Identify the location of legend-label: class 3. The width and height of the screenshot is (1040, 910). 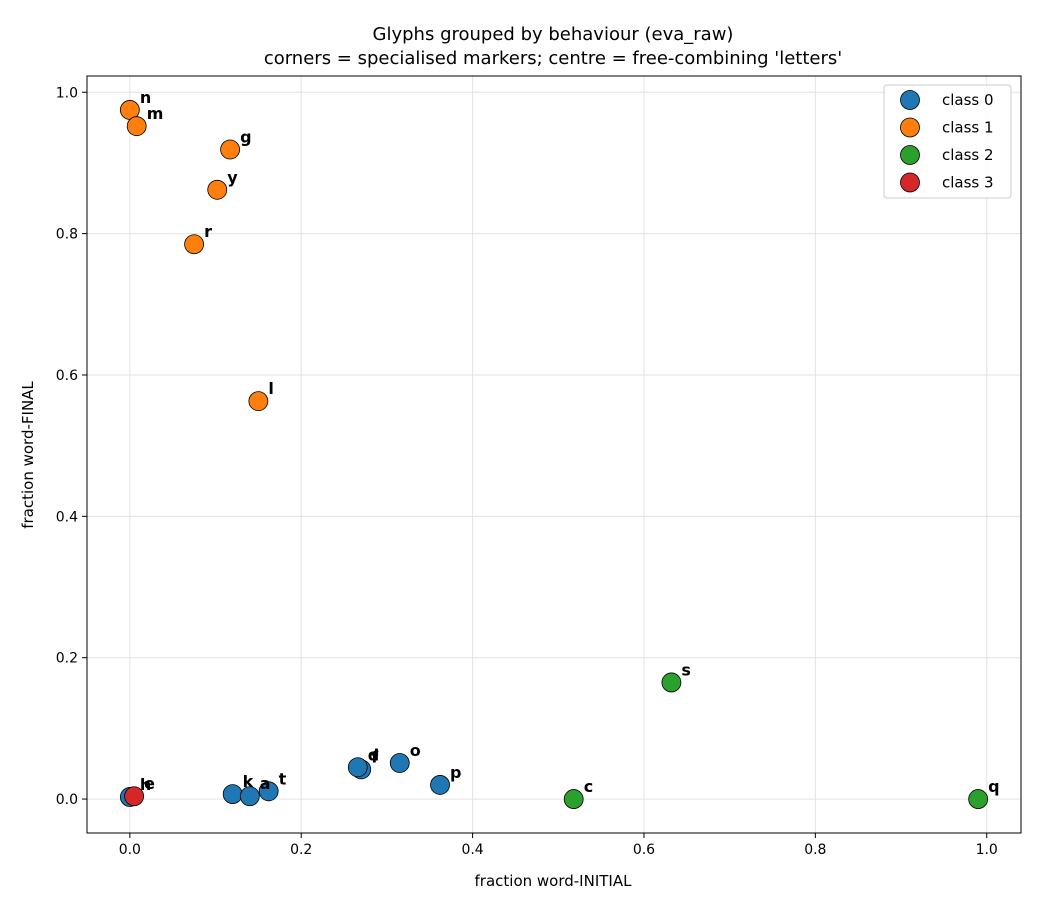
(968, 183).